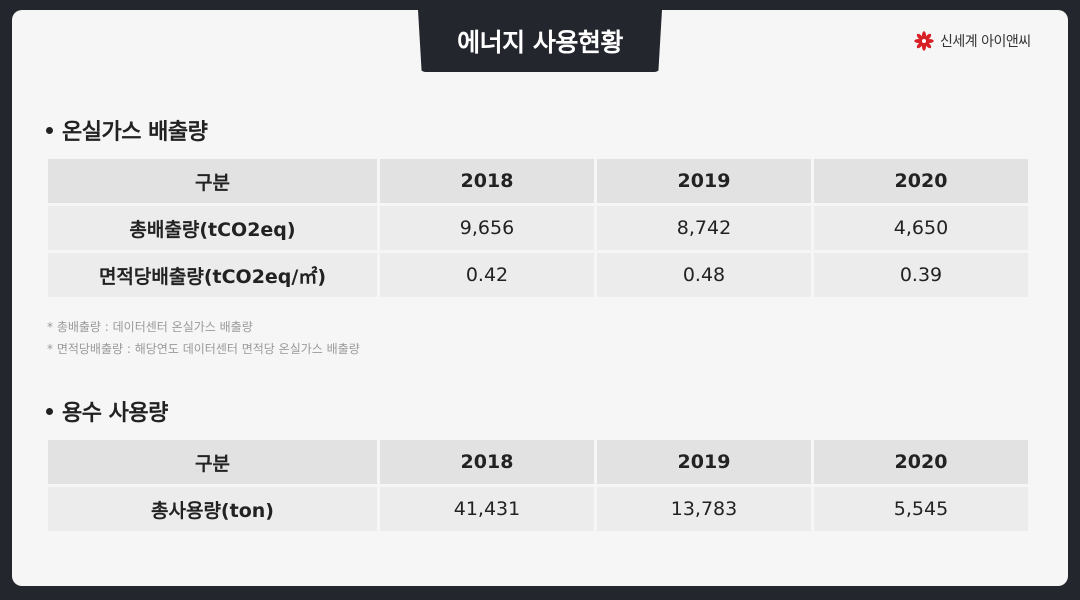 This screenshot has width=1080, height=600. What do you see at coordinates (212, 273) in the screenshot?
I see `row-label: 면적당배출량(tCO2eq/㎡)` at bounding box center [212, 273].